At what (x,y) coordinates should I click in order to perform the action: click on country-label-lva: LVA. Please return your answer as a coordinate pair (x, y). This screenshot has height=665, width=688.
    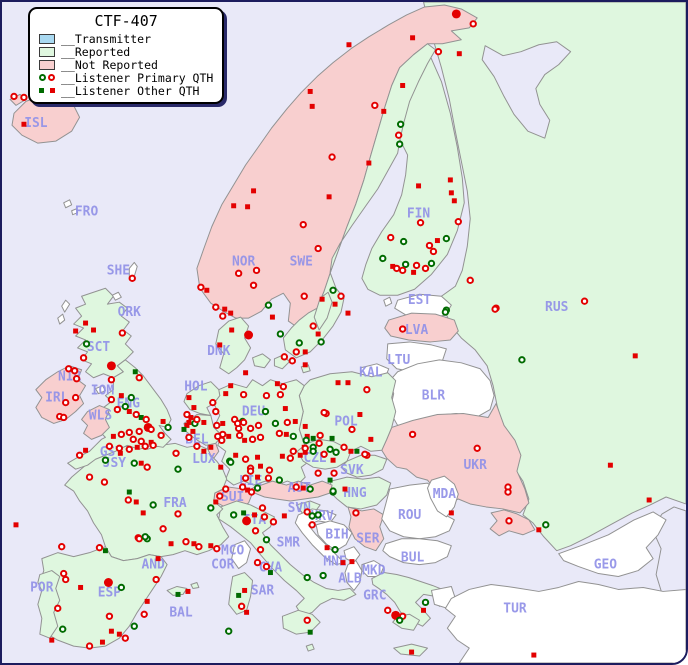
    Looking at the image, I should click on (417, 330).